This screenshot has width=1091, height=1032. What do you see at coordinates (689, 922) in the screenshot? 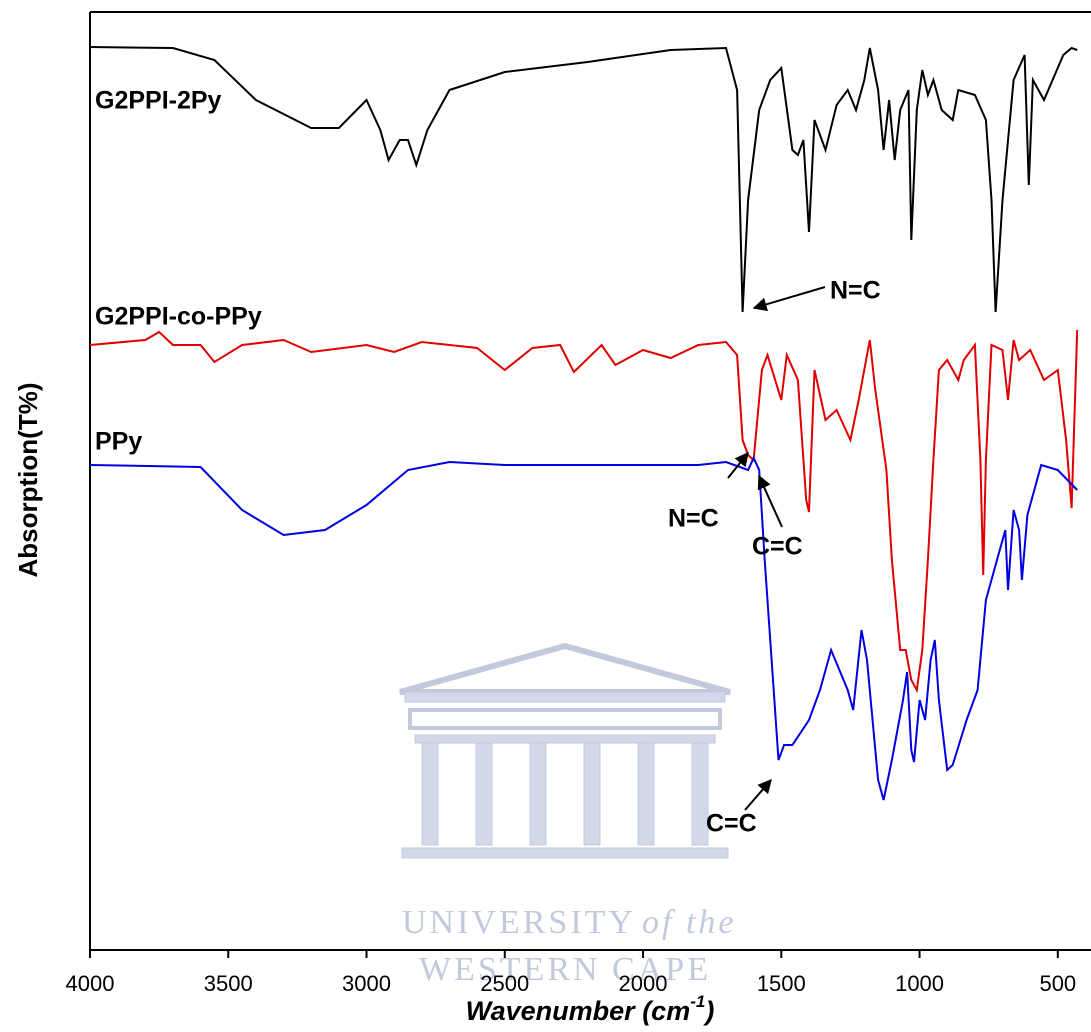
I see `watermark-text: of the` at bounding box center [689, 922].